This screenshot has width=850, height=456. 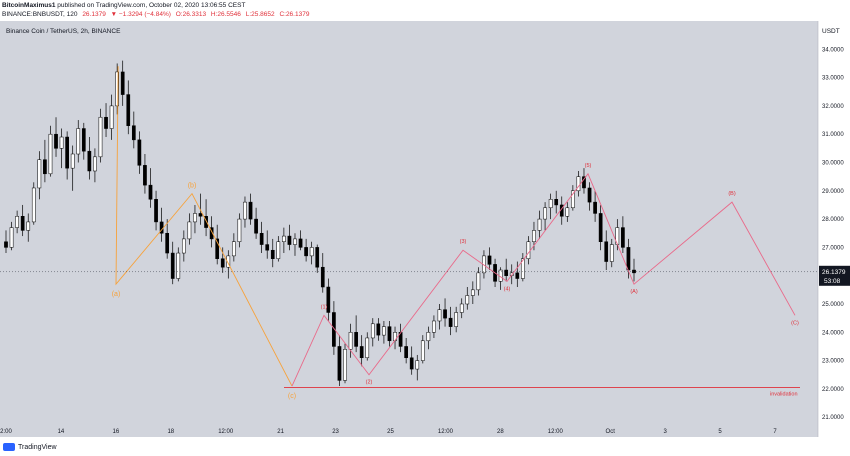 I want to click on orange-wave-line, so click(x=204, y=226).